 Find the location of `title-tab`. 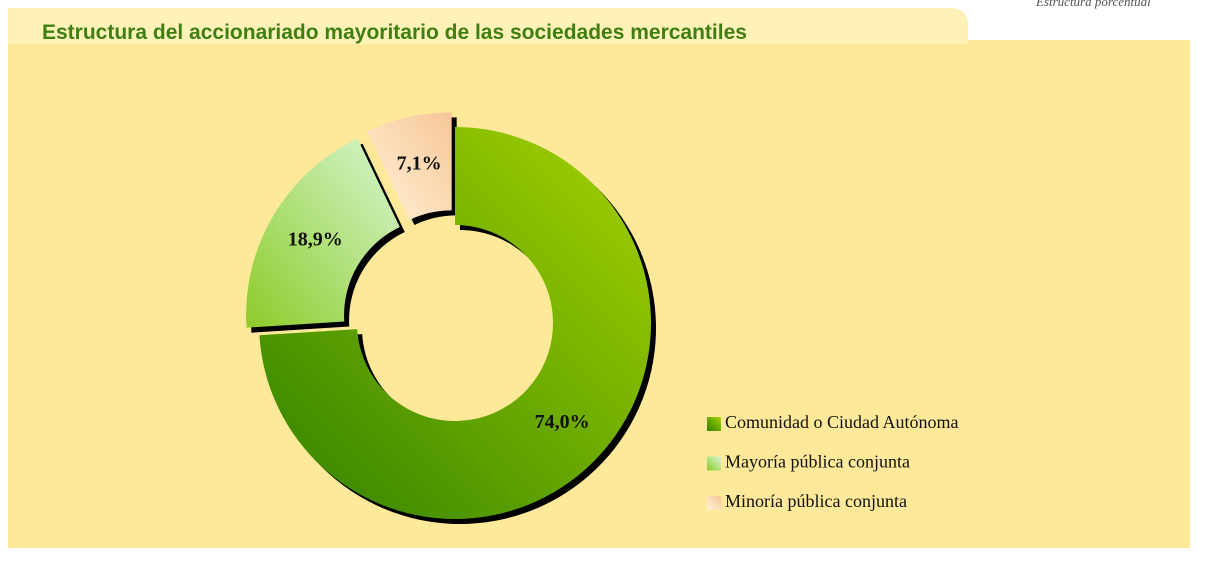

title-tab is located at coordinates (488, 26).